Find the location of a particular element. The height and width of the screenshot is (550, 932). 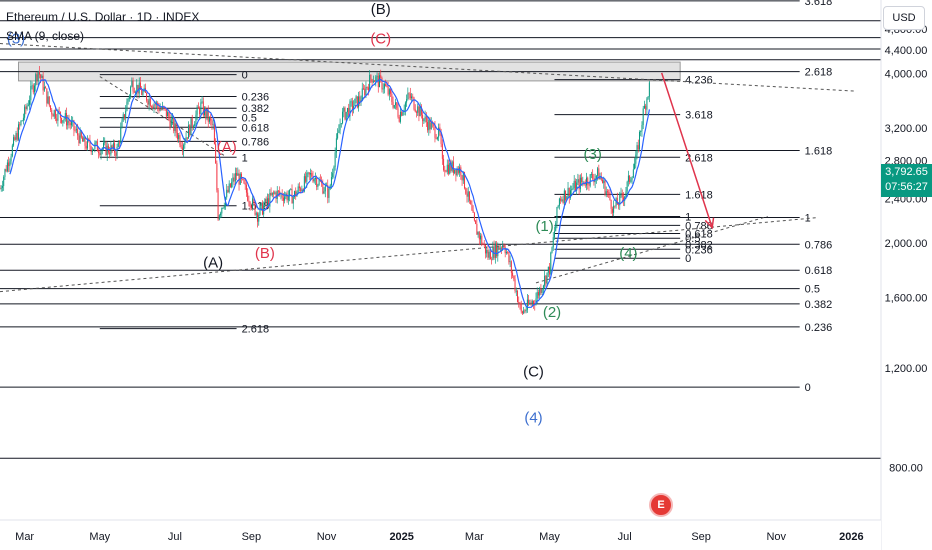

price-tick-label: 1,200.00 is located at coordinates (906, 369).